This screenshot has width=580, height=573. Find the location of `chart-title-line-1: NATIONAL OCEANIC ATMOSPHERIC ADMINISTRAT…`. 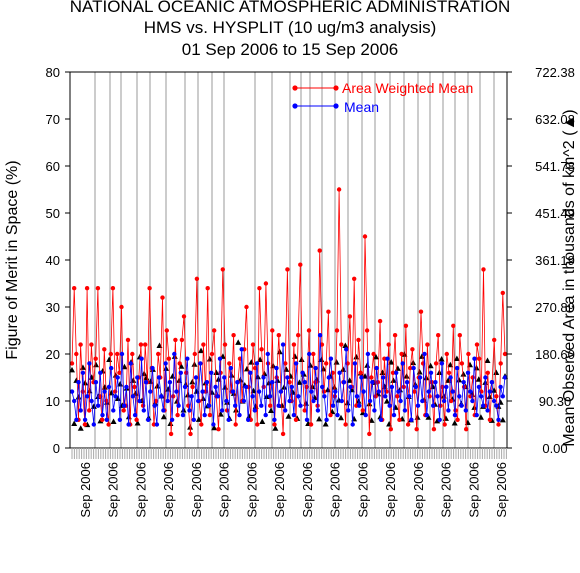

chart-title-line-1: NATIONAL OCEANIC ATMOSPHERIC ADMINISTRAT… is located at coordinates (290, 8).